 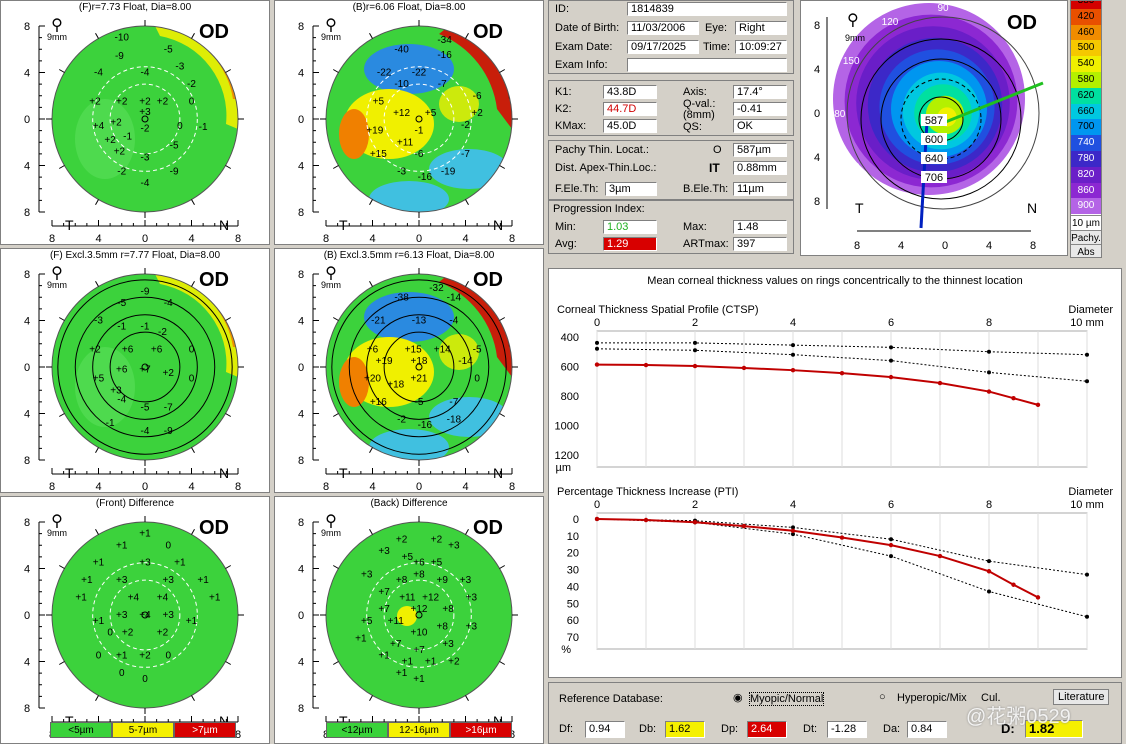 What do you see at coordinates (760, 189) in the screenshot?
I see `bele-field: 11µm` at bounding box center [760, 189].